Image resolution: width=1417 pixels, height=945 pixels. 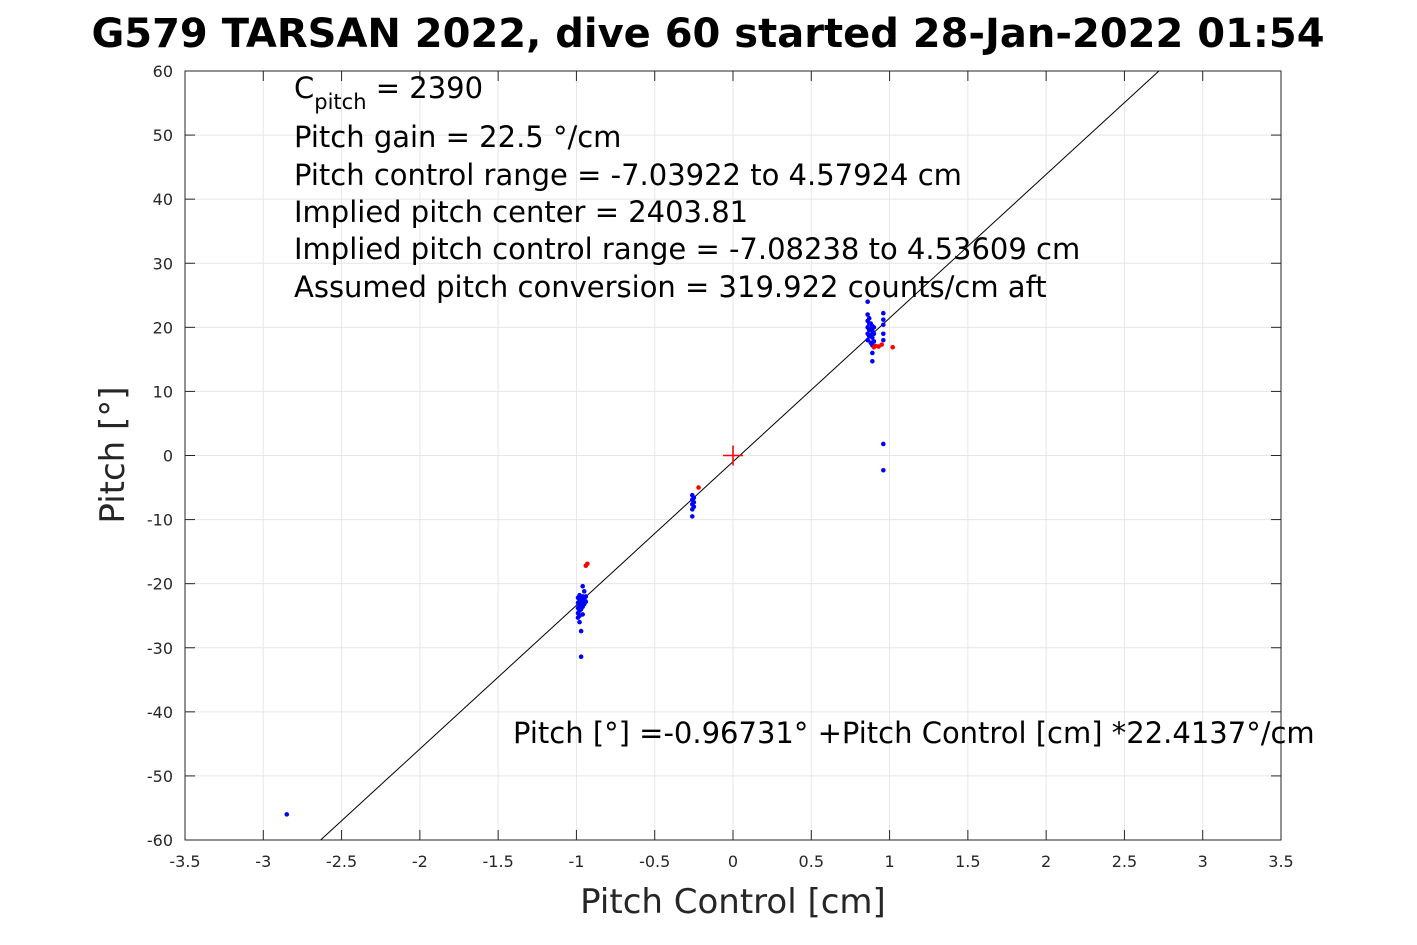 I want to click on cpitch-symbol: C, so click(x=304, y=88).